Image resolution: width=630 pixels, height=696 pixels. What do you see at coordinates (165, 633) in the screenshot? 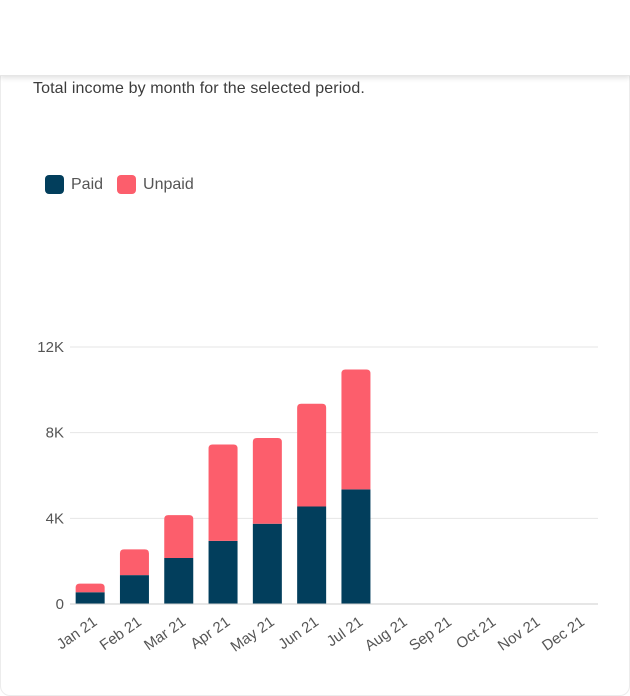
I see `x-tick-label: Mar 21` at bounding box center [165, 633].